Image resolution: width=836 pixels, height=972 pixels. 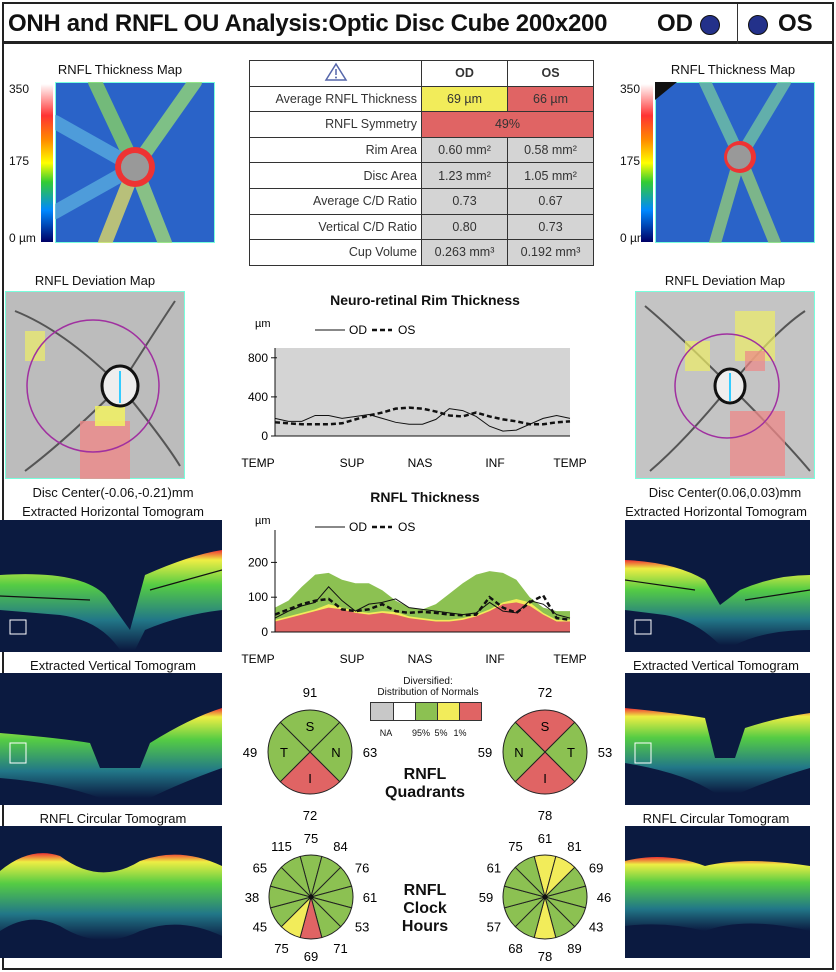 I want to click on os-eye-icon, so click(x=758, y=25).